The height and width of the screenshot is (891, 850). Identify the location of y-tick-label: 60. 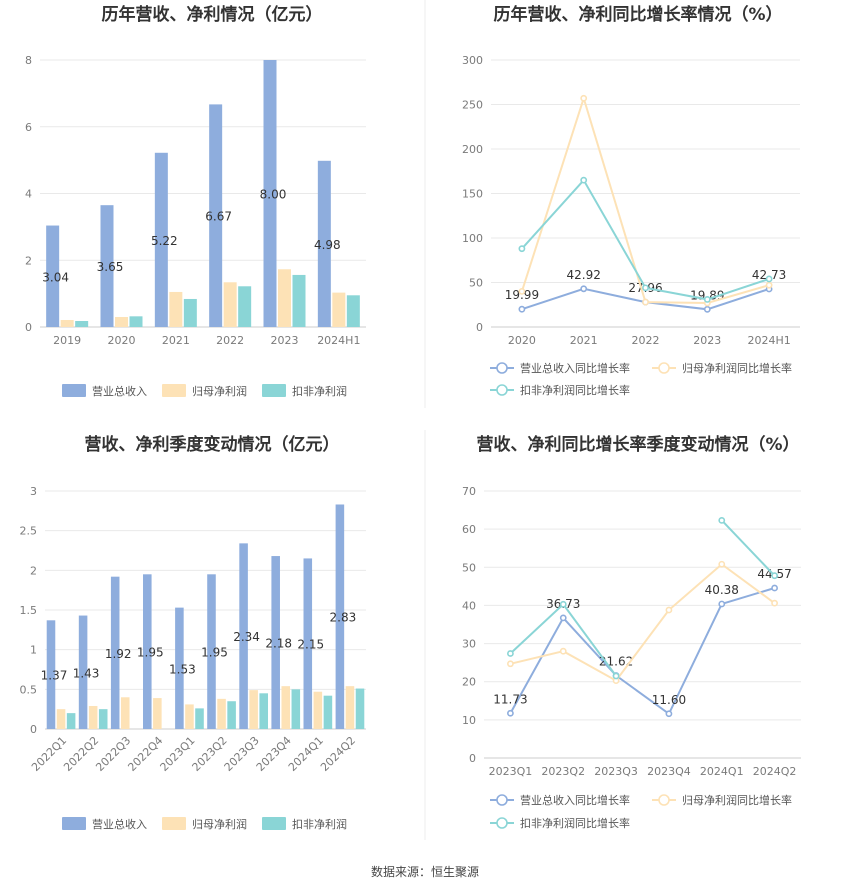
(469, 529).